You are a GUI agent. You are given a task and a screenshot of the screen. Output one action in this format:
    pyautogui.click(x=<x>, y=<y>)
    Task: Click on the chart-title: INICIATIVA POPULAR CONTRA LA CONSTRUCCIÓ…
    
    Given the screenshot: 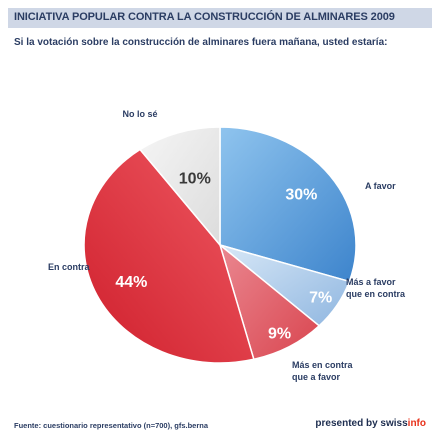 What is the action you would take?
    pyautogui.click(x=204, y=17)
    